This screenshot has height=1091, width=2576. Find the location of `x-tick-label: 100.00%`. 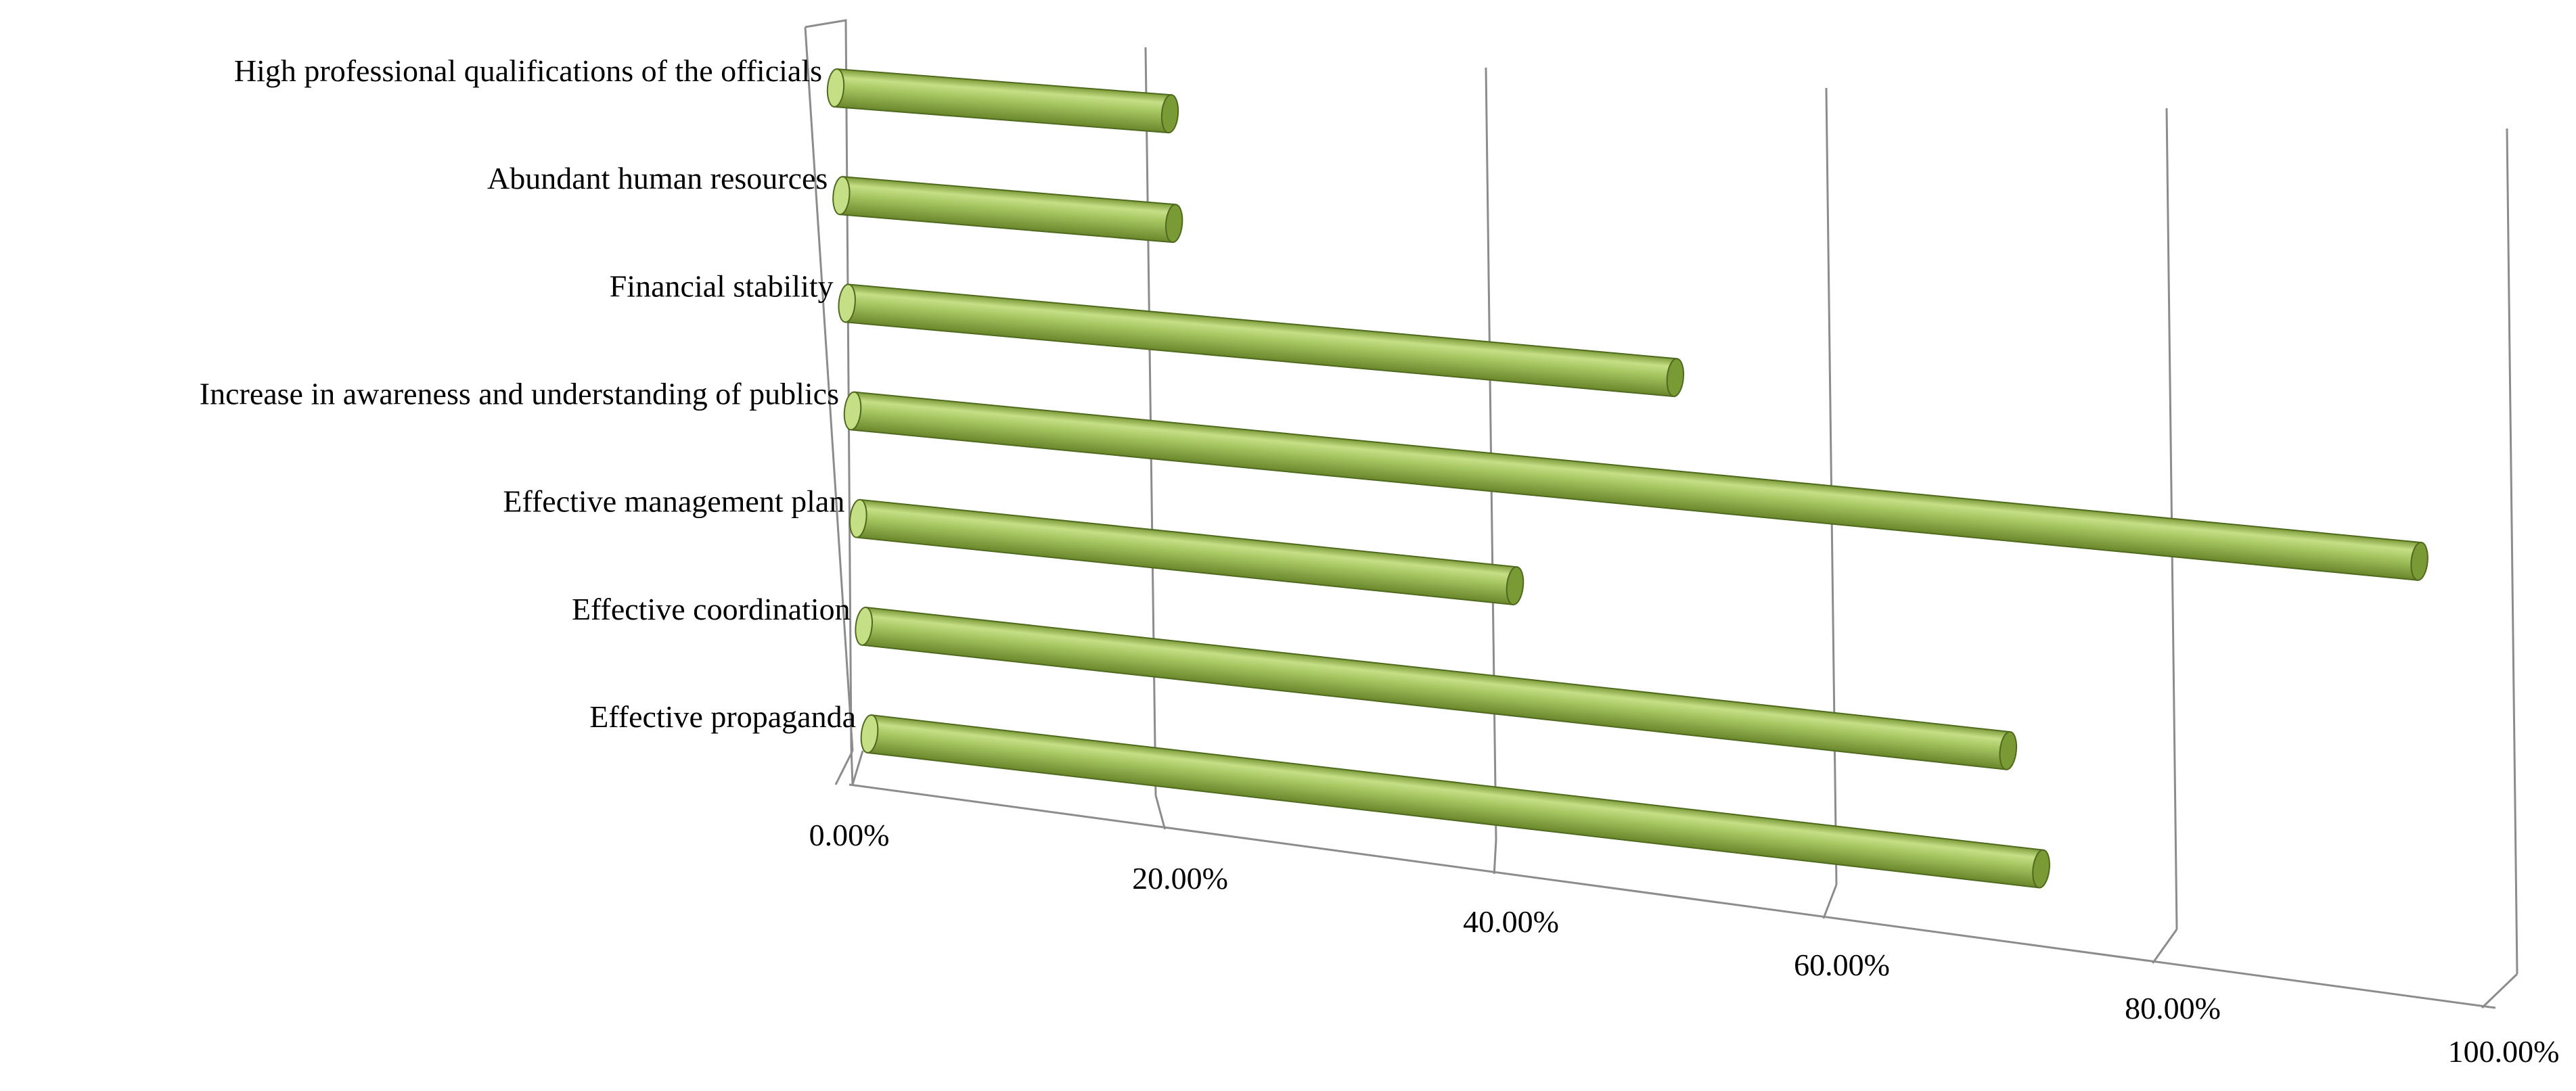

x-tick-label: 100.00% is located at coordinates (2504, 1051).